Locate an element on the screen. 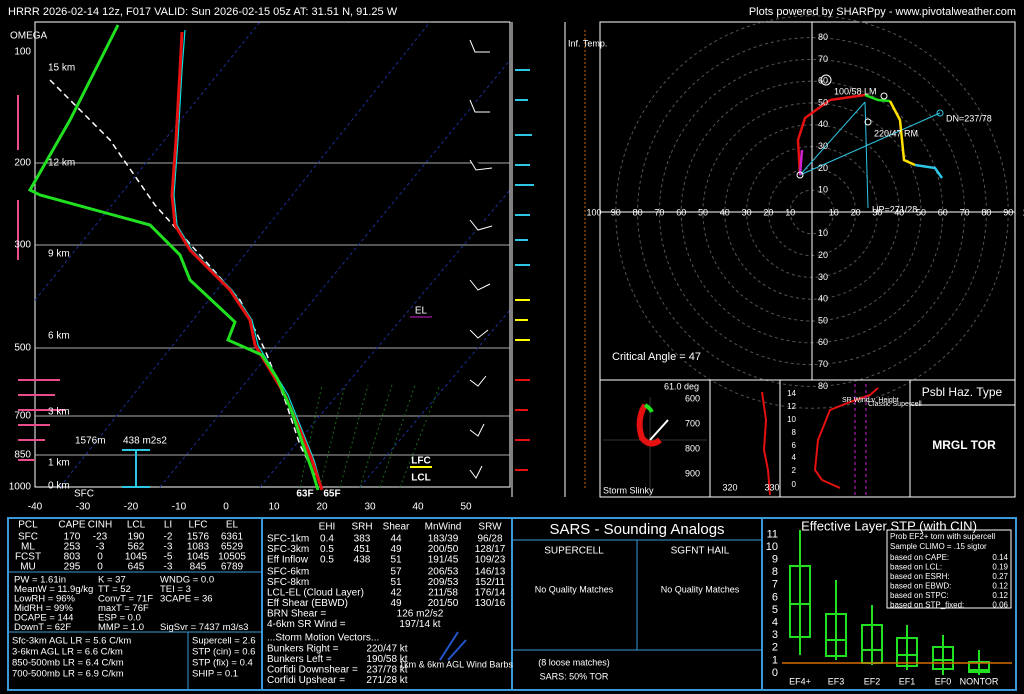  thermo-cell: ML is located at coordinates (28, 547).